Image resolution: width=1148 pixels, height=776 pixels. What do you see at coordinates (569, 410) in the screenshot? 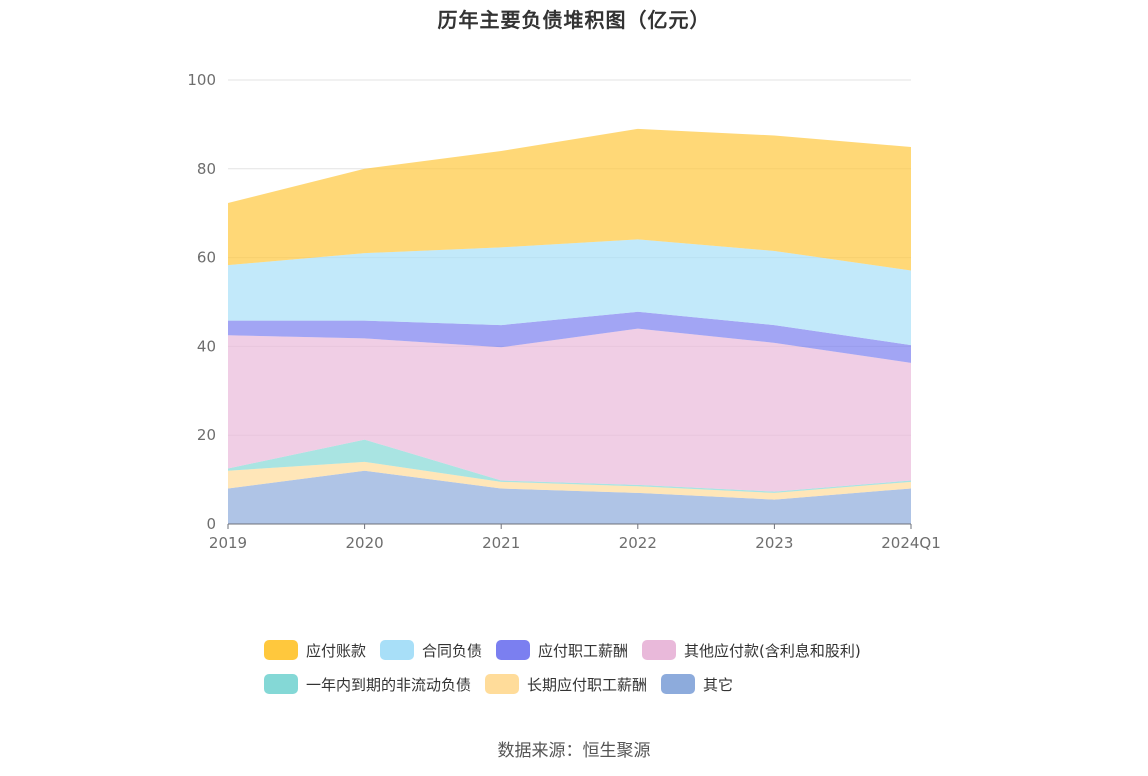
I see `area-其他应付款(含利息和股利)` at bounding box center [569, 410].